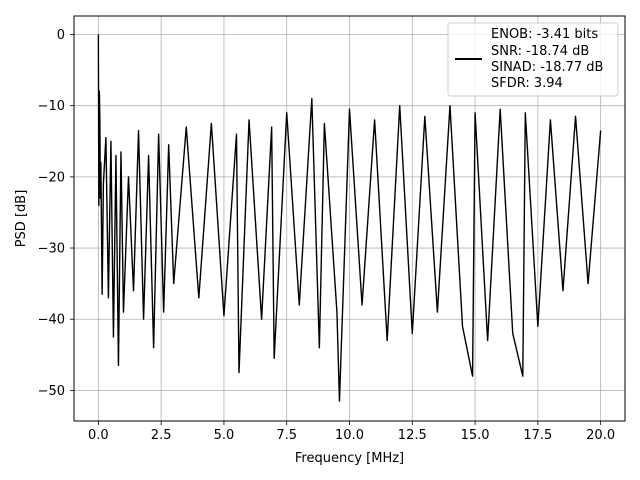  Describe the element at coordinates (98, 435) in the screenshot. I see `x-tick-label: 0.0` at that location.